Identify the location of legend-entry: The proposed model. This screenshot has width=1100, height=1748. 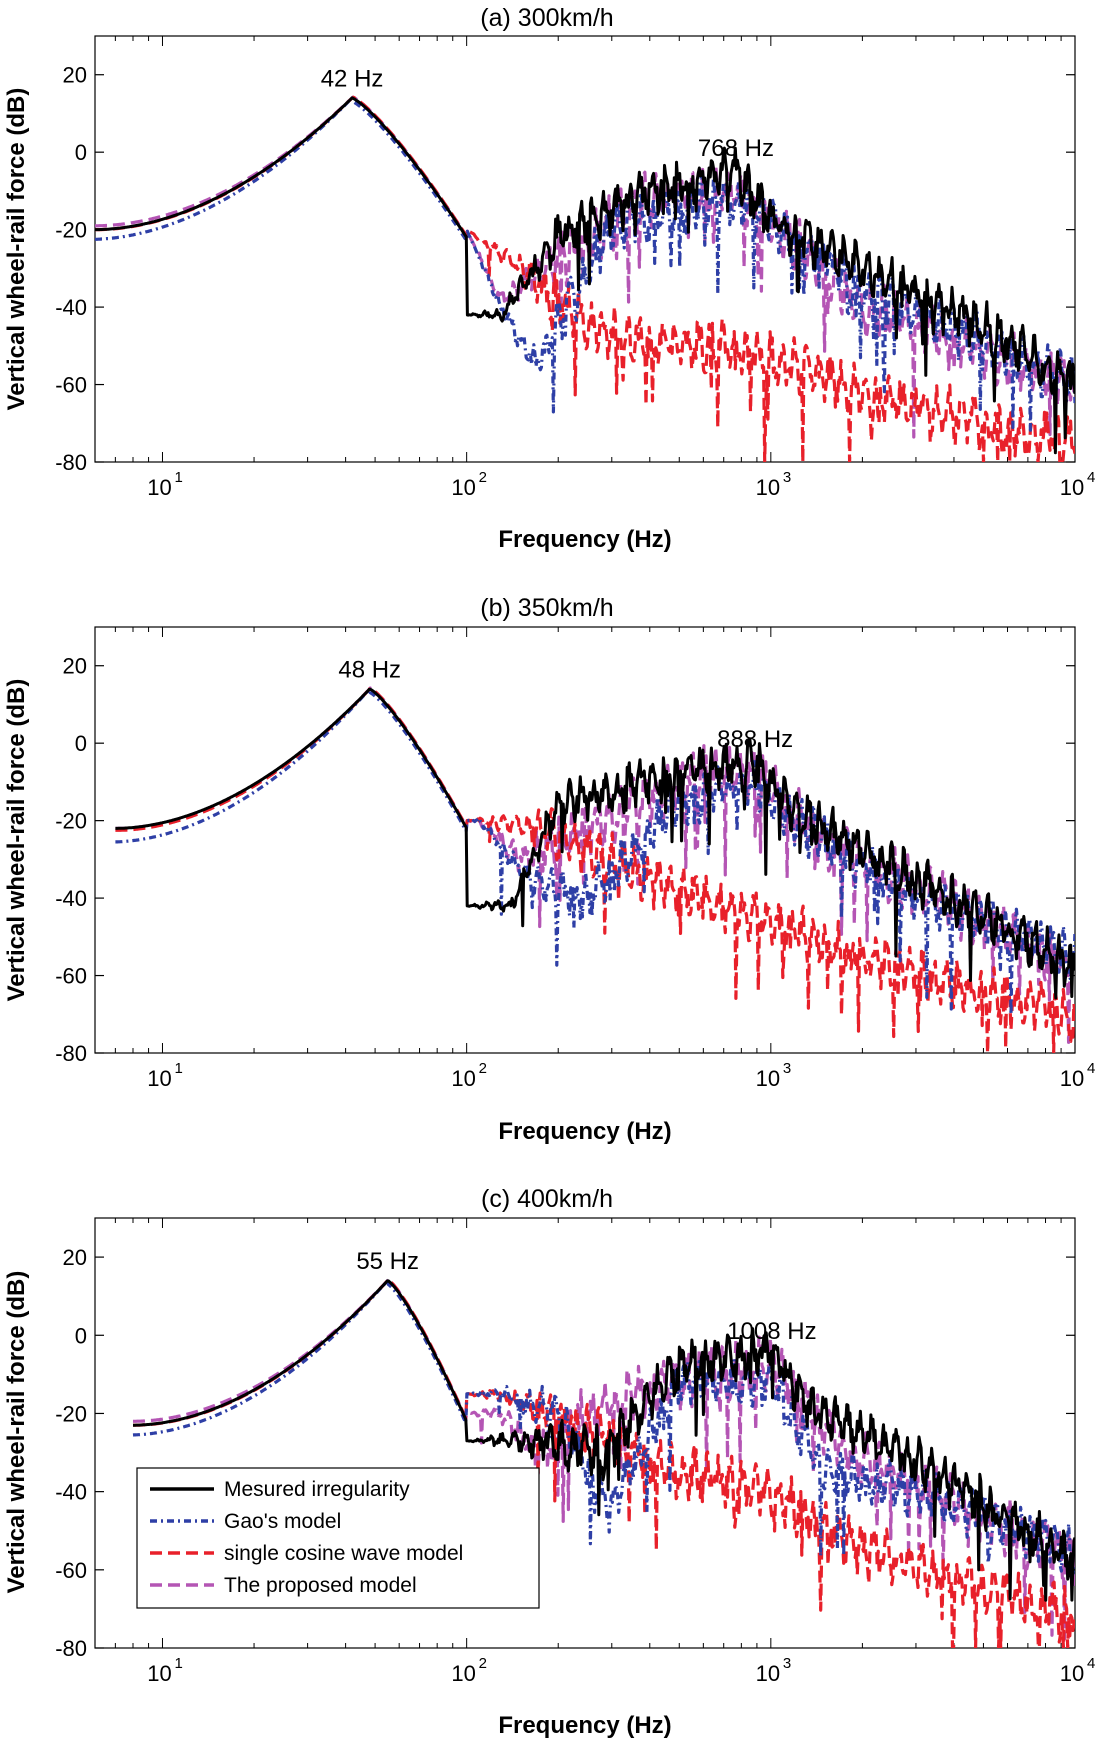
(283, 1585).